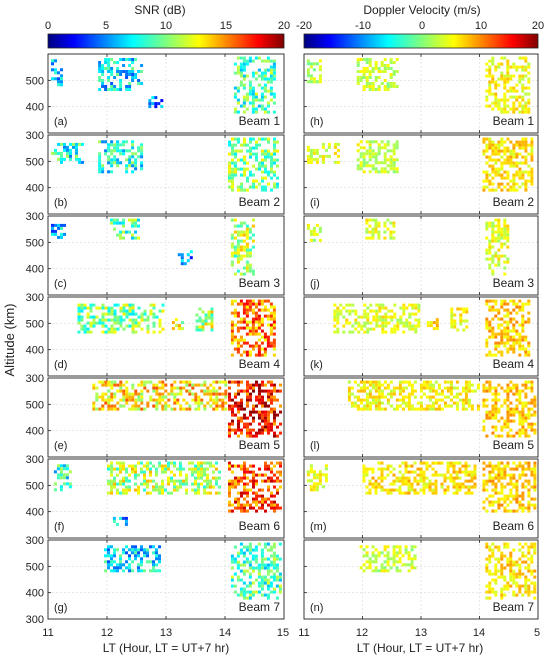 Image resolution: width=550 pixels, height=659 pixels. I want to click on colorbar-snr-tick: 5, so click(106, 26).